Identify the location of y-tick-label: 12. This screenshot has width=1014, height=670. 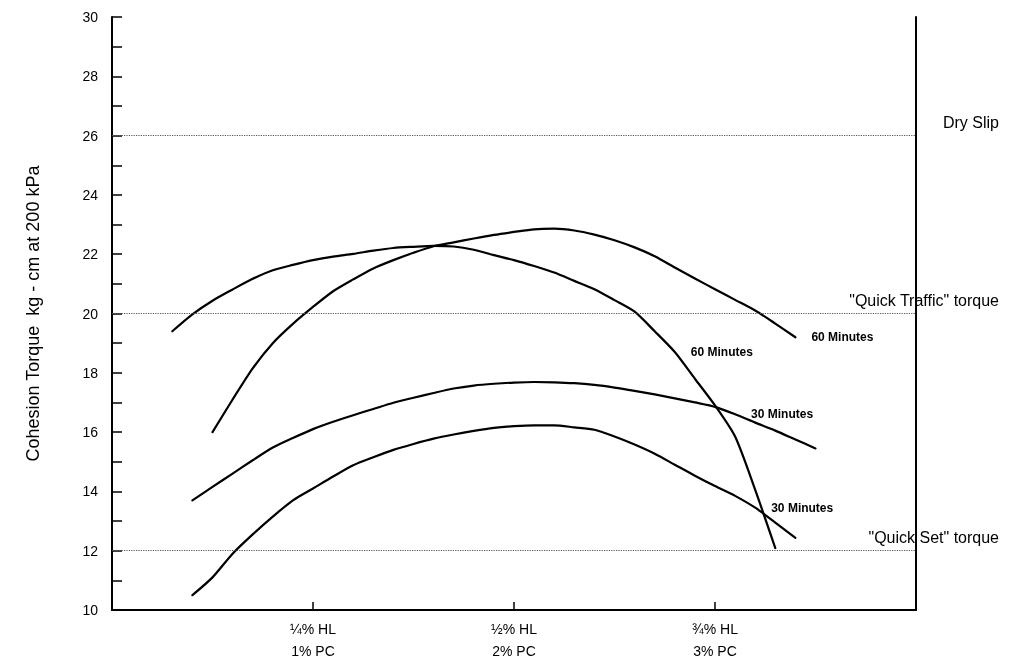
(90, 550).